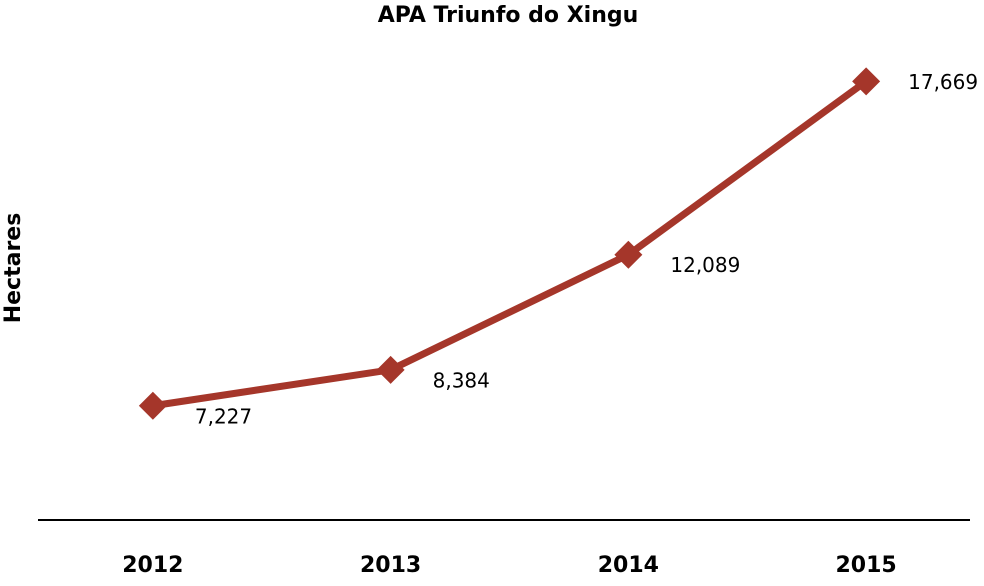  Describe the element at coordinates (13, 268) in the screenshot. I see `y-axis-label: Hectares` at that location.